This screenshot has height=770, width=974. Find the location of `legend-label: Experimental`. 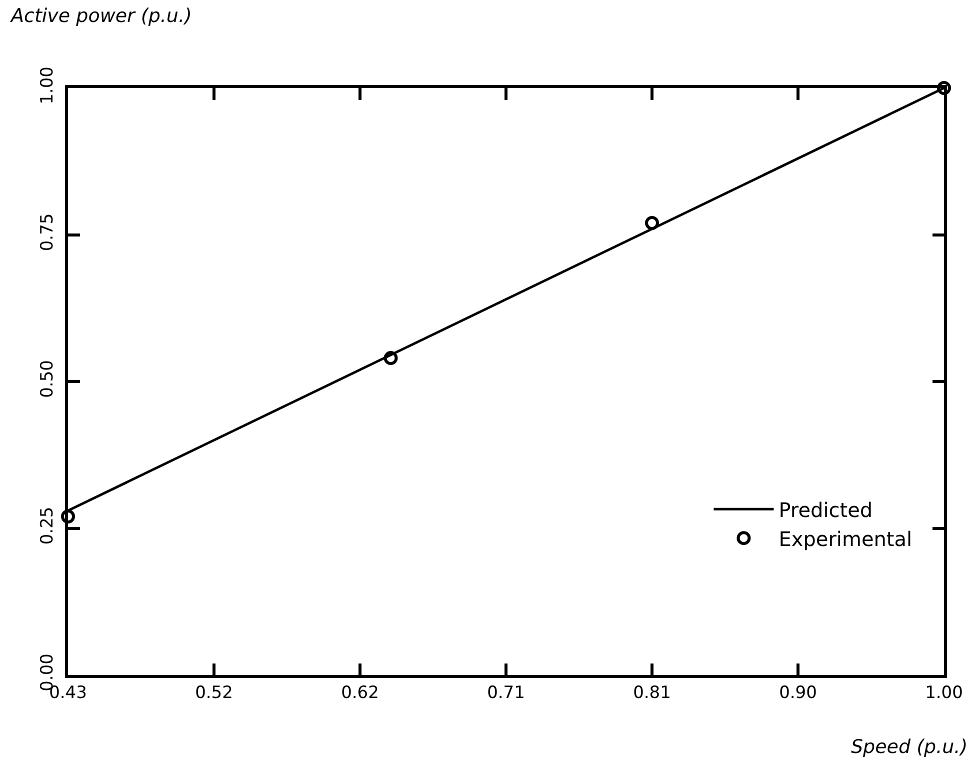

legend-label: Experimental is located at coordinates (845, 538).